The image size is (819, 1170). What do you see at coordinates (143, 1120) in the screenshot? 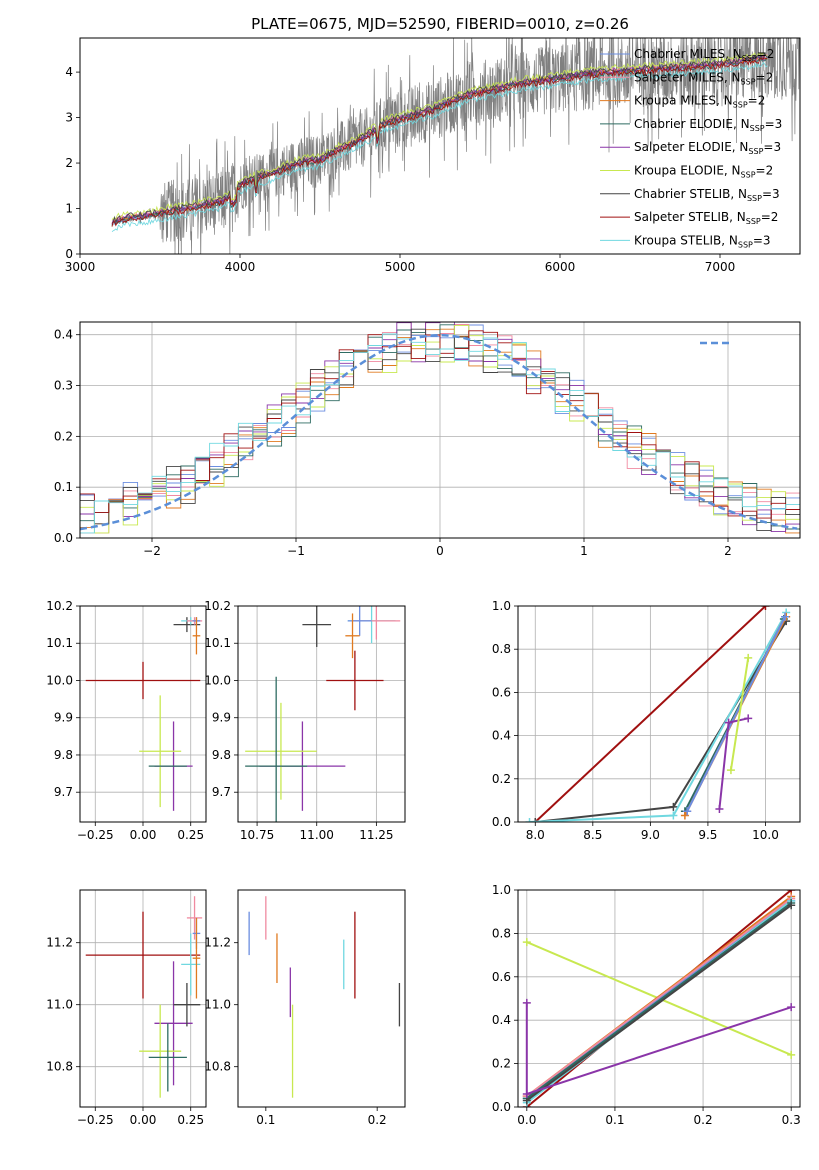
I see `mass_vs_Z-xtick-label-1: 0.00` at bounding box center [143, 1120].